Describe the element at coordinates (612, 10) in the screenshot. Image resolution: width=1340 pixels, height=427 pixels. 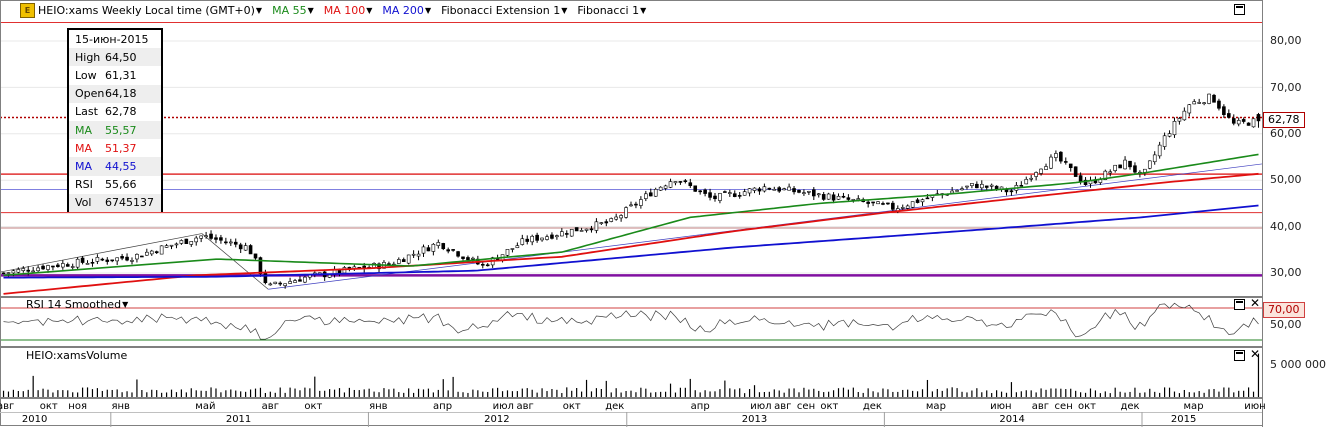
I see `fibonacci-toggle: Fibonacci 1 ▼` at that location.